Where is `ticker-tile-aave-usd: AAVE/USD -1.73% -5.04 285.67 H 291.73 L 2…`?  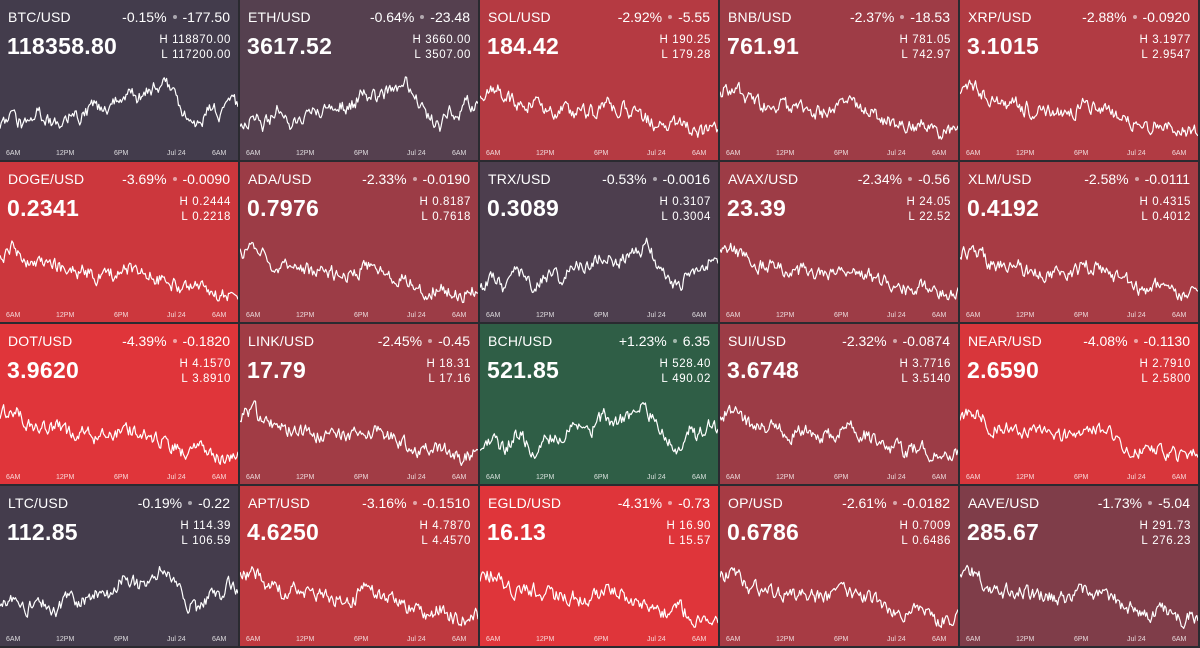
ticker-tile-aave-usd: AAVE/USD -1.73% -5.04 285.67 H 291.73 L 2… is located at coordinates (1079, 566).